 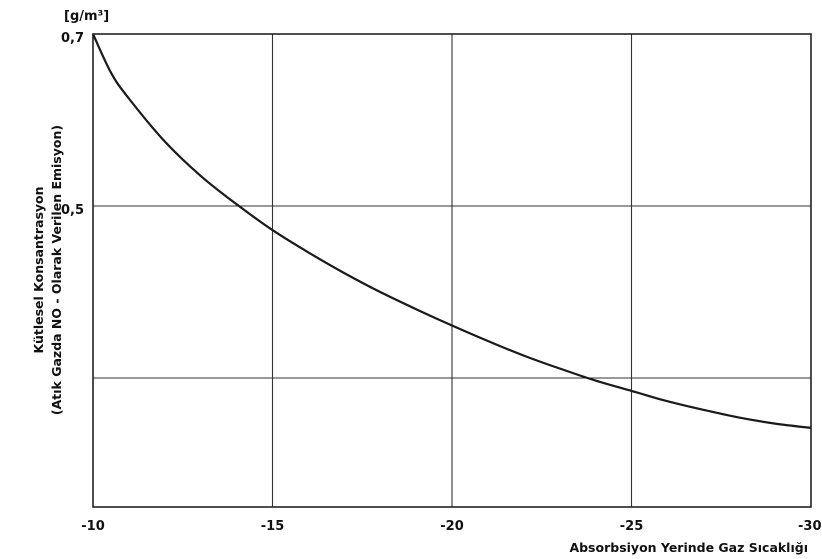 What do you see at coordinates (632, 526) in the screenshot?
I see `x-tick-label: -25` at bounding box center [632, 526].